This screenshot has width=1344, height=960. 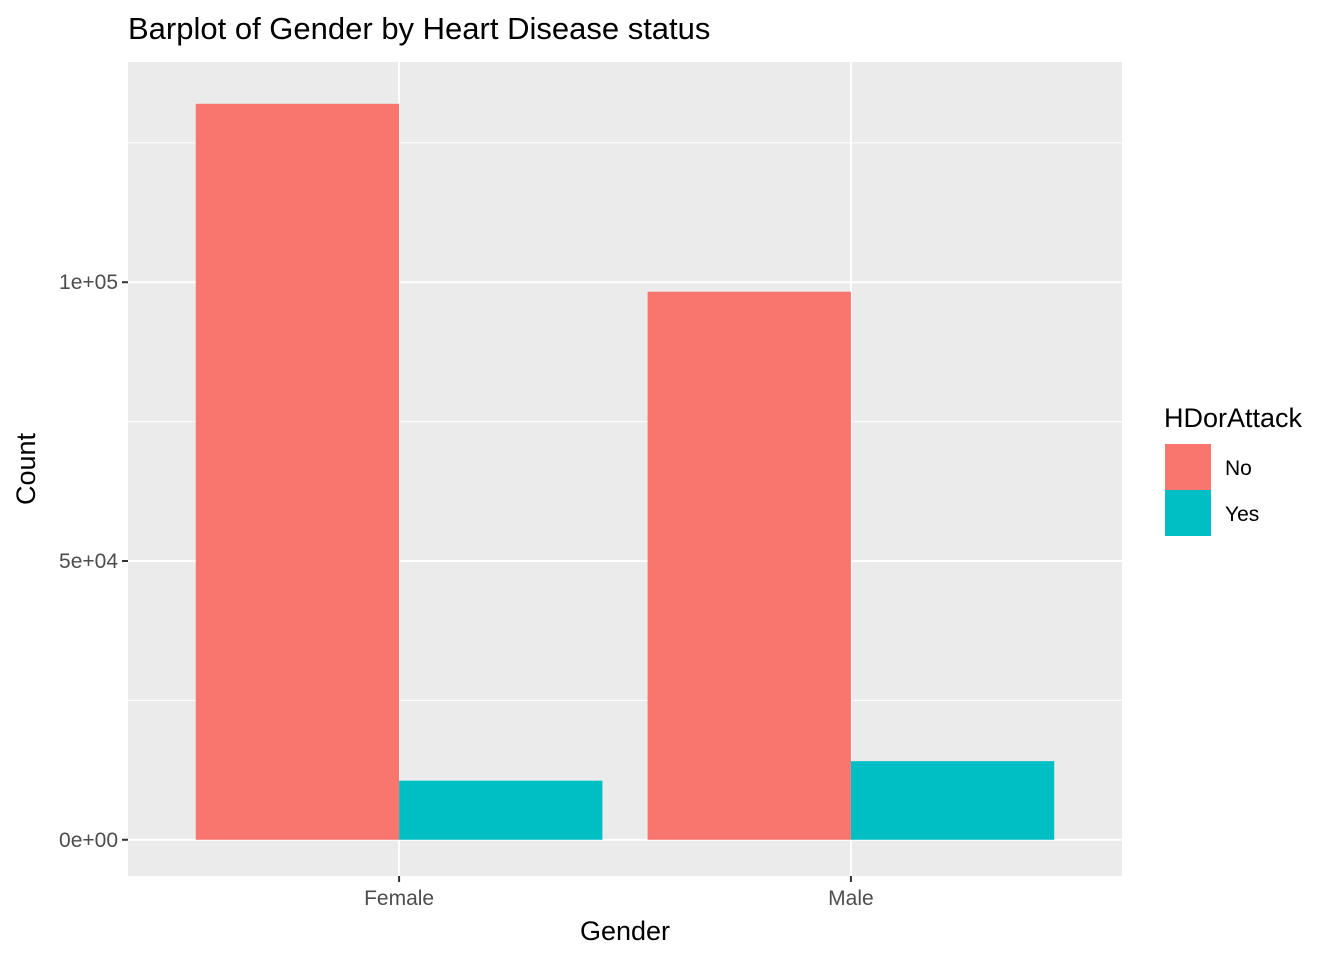 What do you see at coordinates (1233, 418) in the screenshot?
I see `legend-title: HDorAttack` at bounding box center [1233, 418].